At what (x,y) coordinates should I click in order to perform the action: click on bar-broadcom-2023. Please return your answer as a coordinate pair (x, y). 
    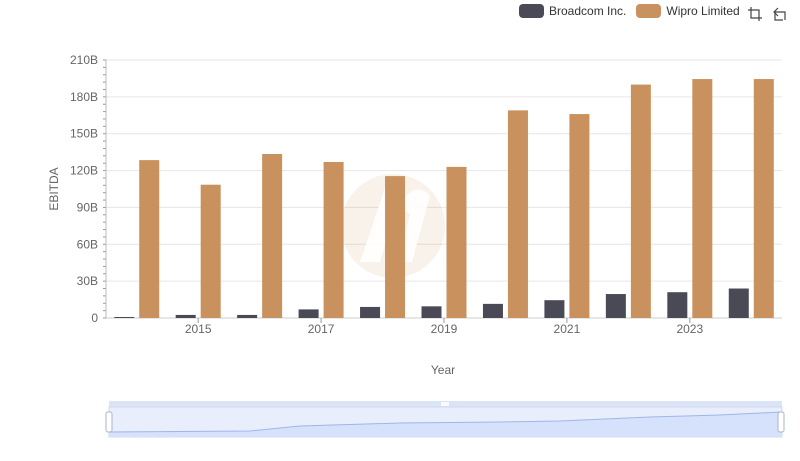
    Looking at the image, I should click on (677, 305).